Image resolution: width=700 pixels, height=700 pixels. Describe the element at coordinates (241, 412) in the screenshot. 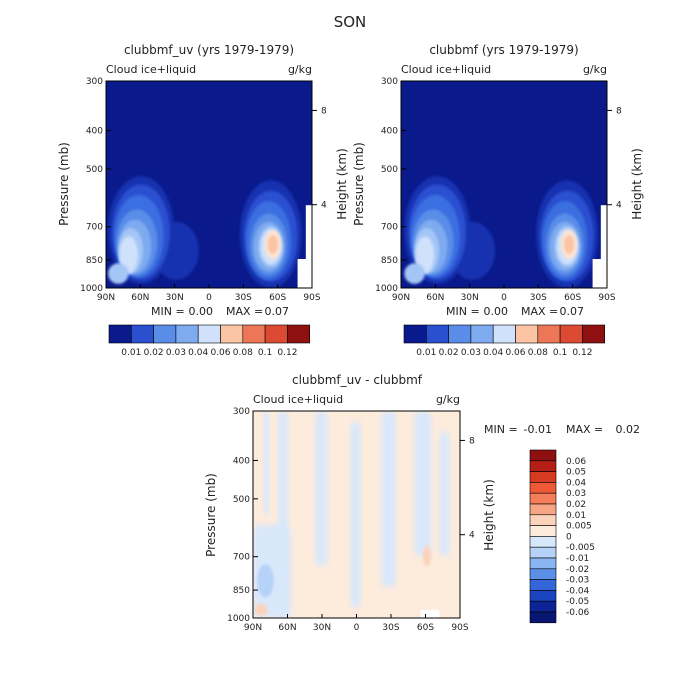

I see `y-tick-label: 300` at that location.